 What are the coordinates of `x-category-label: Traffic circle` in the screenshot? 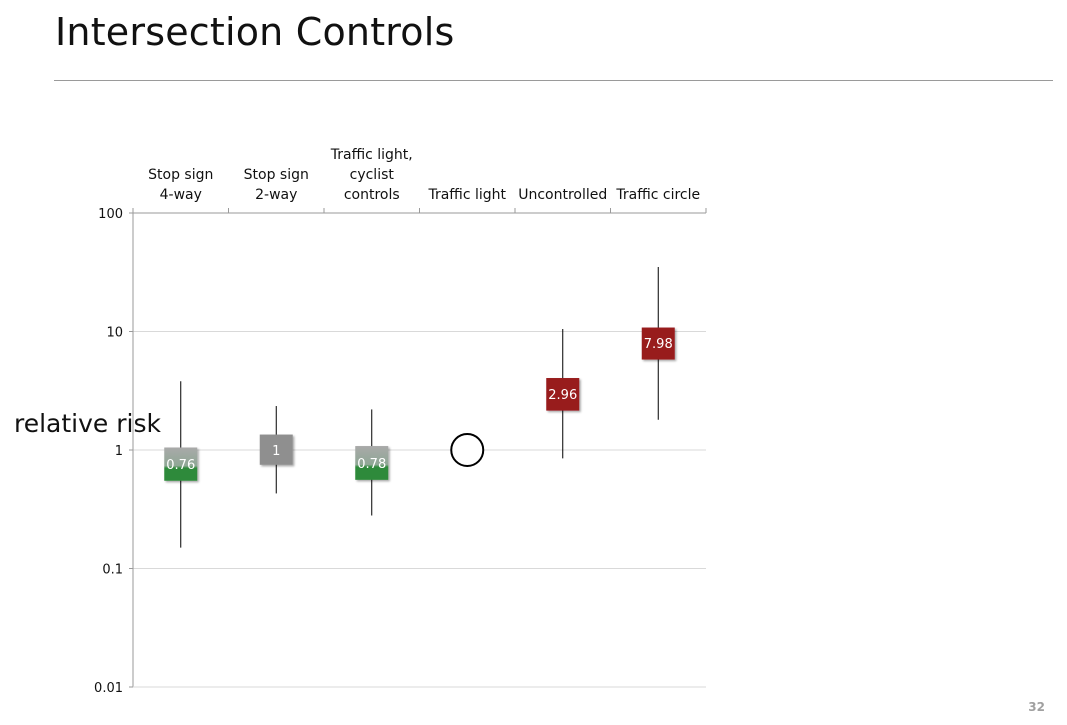 It's located at (657, 195).